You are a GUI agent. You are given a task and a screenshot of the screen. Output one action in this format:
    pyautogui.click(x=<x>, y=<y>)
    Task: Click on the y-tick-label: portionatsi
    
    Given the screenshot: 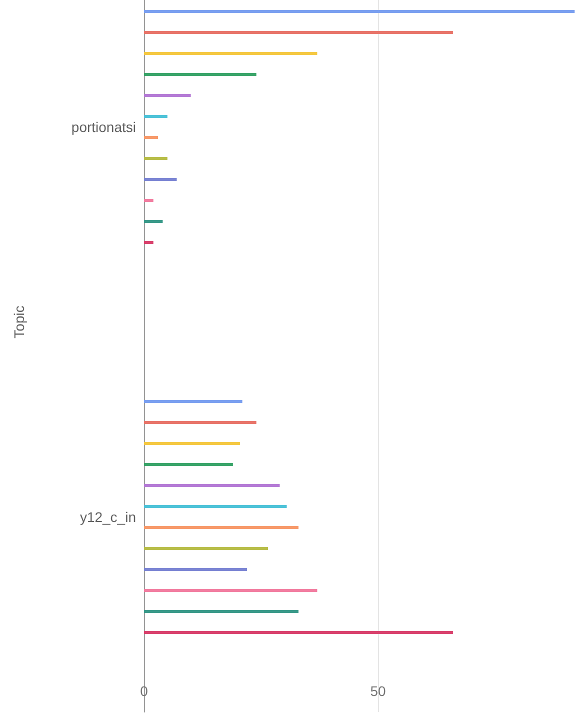 What is the action you would take?
    pyautogui.click(x=103, y=127)
    